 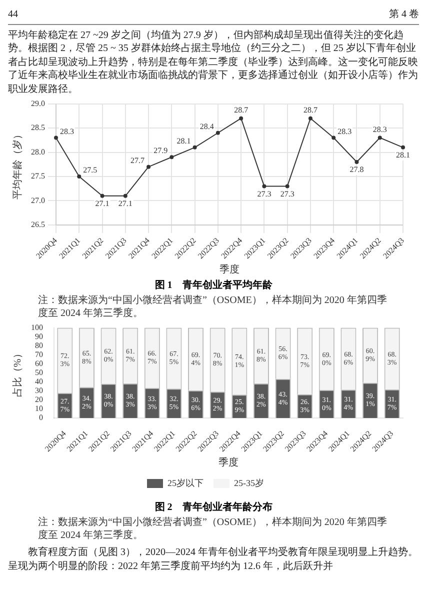 I want to click on y-tick-label: 0, so click(x=41, y=417).